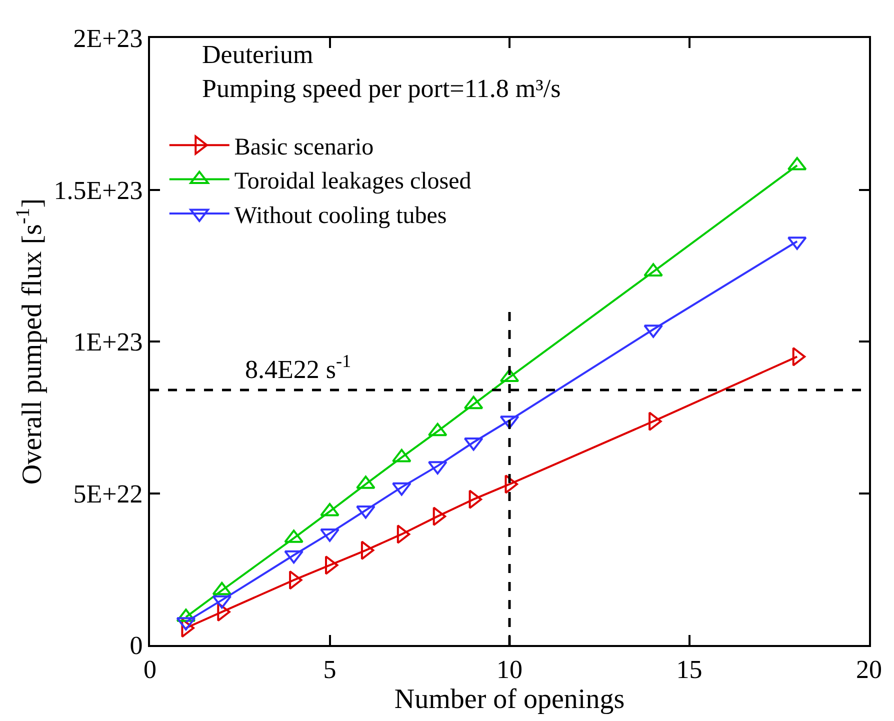 The height and width of the screenshot is (721, 894). I want to click on legend-label: Basic scenario, so click(304, 147).